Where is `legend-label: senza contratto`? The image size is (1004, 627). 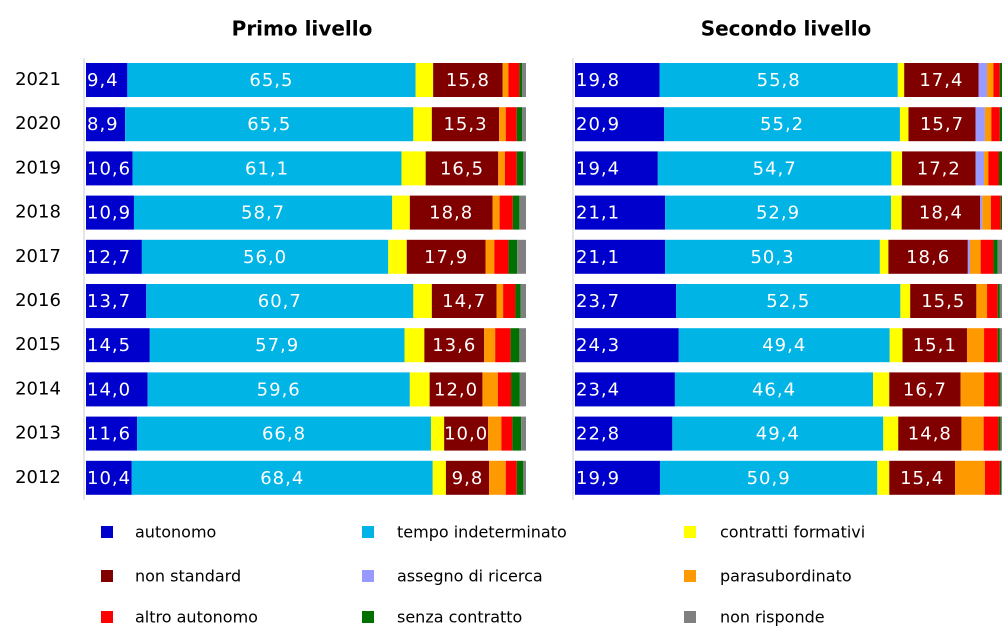 legend-label: senza contratto is located at coordinates (459, 617).